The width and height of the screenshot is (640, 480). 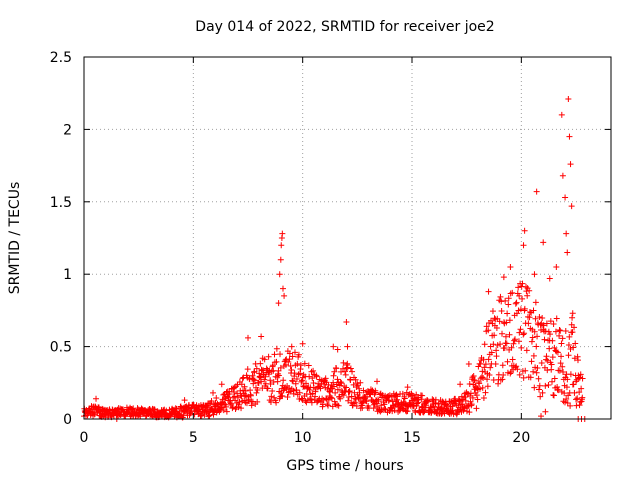 I want to click on x-tick-label: 15, so click(x=412, y=438).